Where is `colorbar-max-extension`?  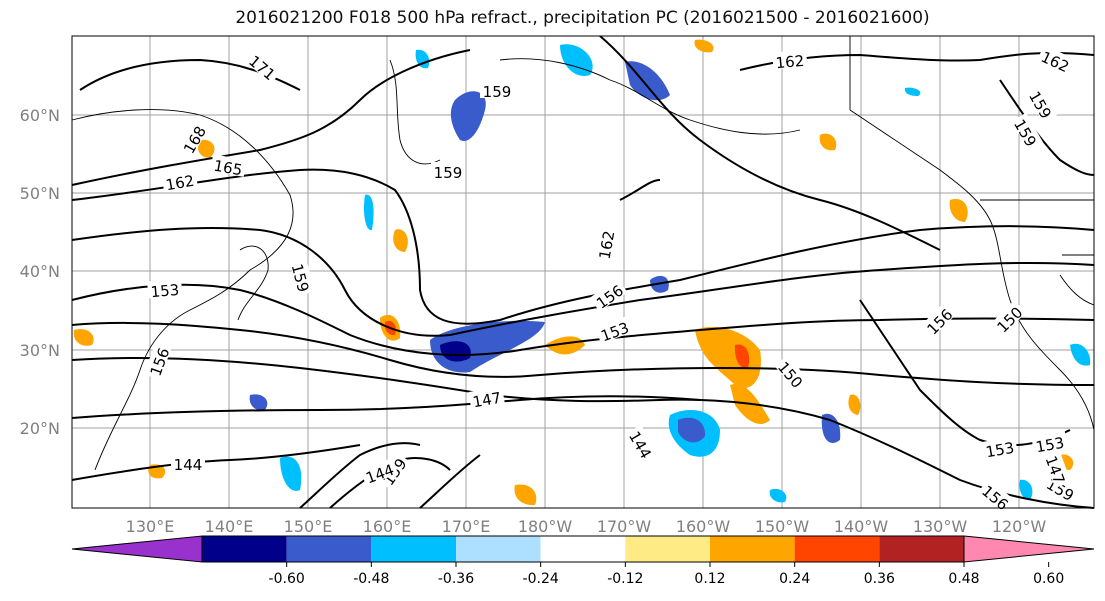
colorbar-max-extension is located at coordinates (1029, 549).